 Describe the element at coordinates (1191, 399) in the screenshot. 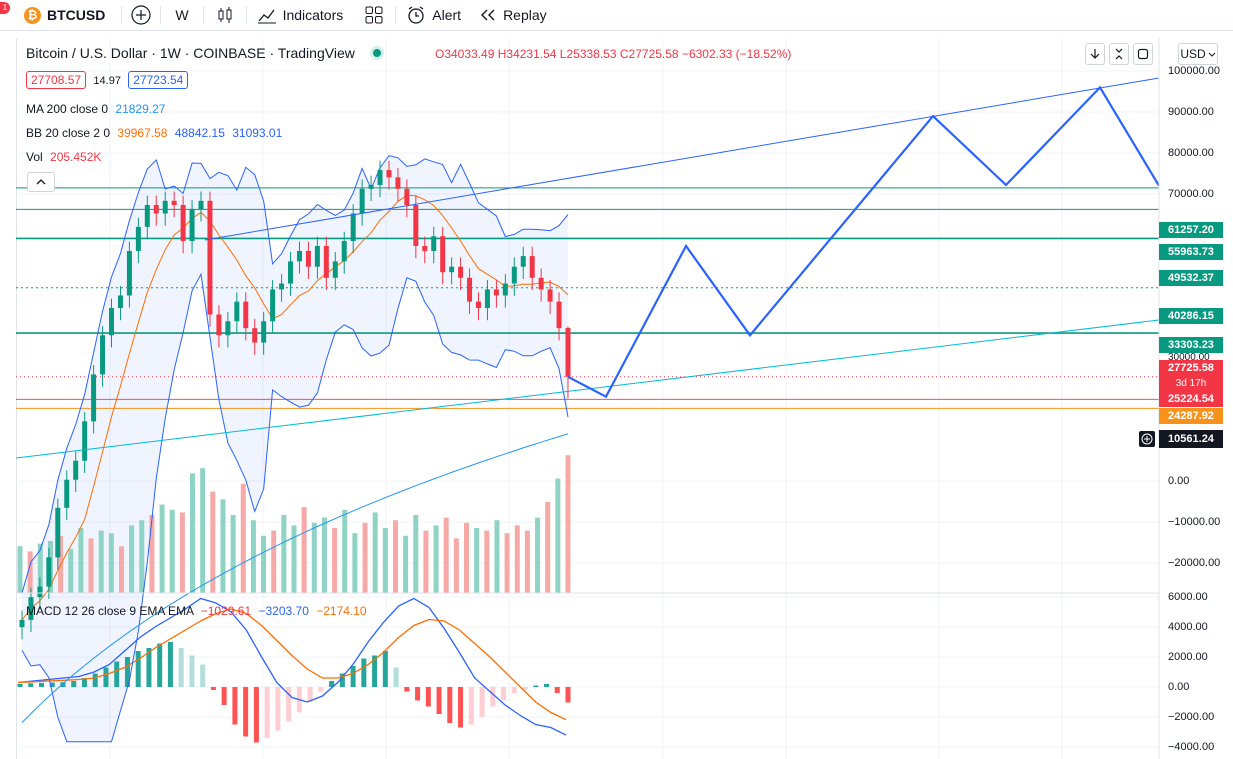

I see `level-tag: 25224.54` at that location.